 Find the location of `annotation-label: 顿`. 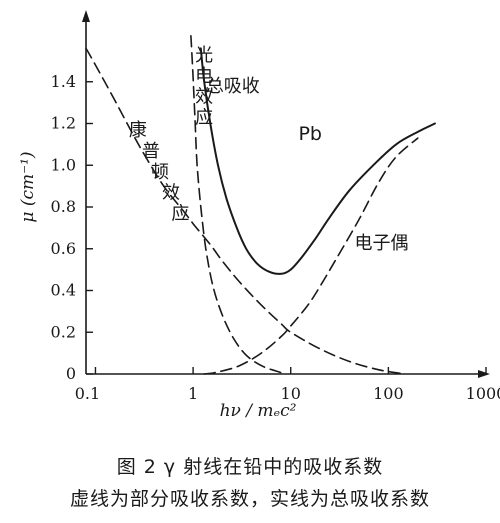

annotation-label: 顿 is located at coordinates (160, 172).